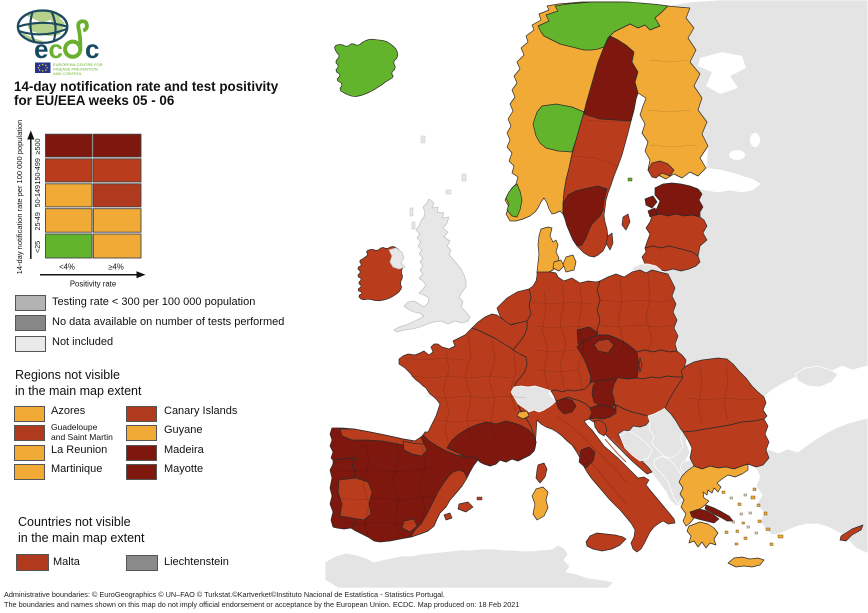 Image resolution: width=868 pixels, height=613 pixels. I want to click on svg-text: ≥500, so click(37, 147).